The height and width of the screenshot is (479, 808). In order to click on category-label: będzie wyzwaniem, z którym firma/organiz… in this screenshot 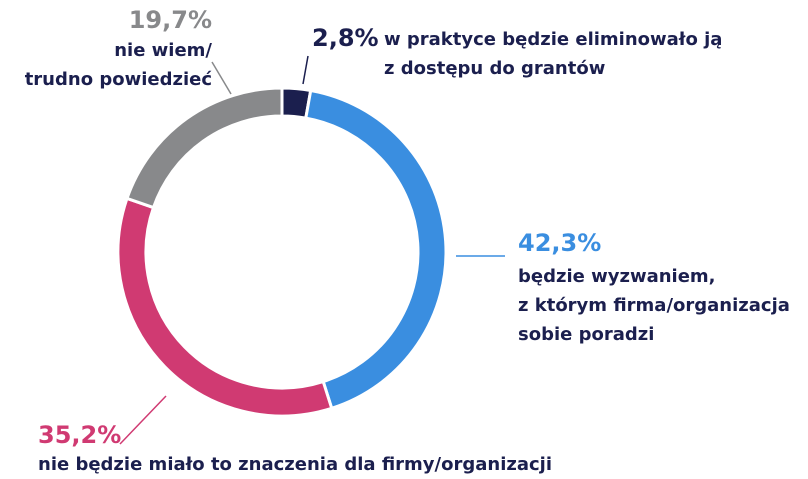, I will do `click(654, 305)`.